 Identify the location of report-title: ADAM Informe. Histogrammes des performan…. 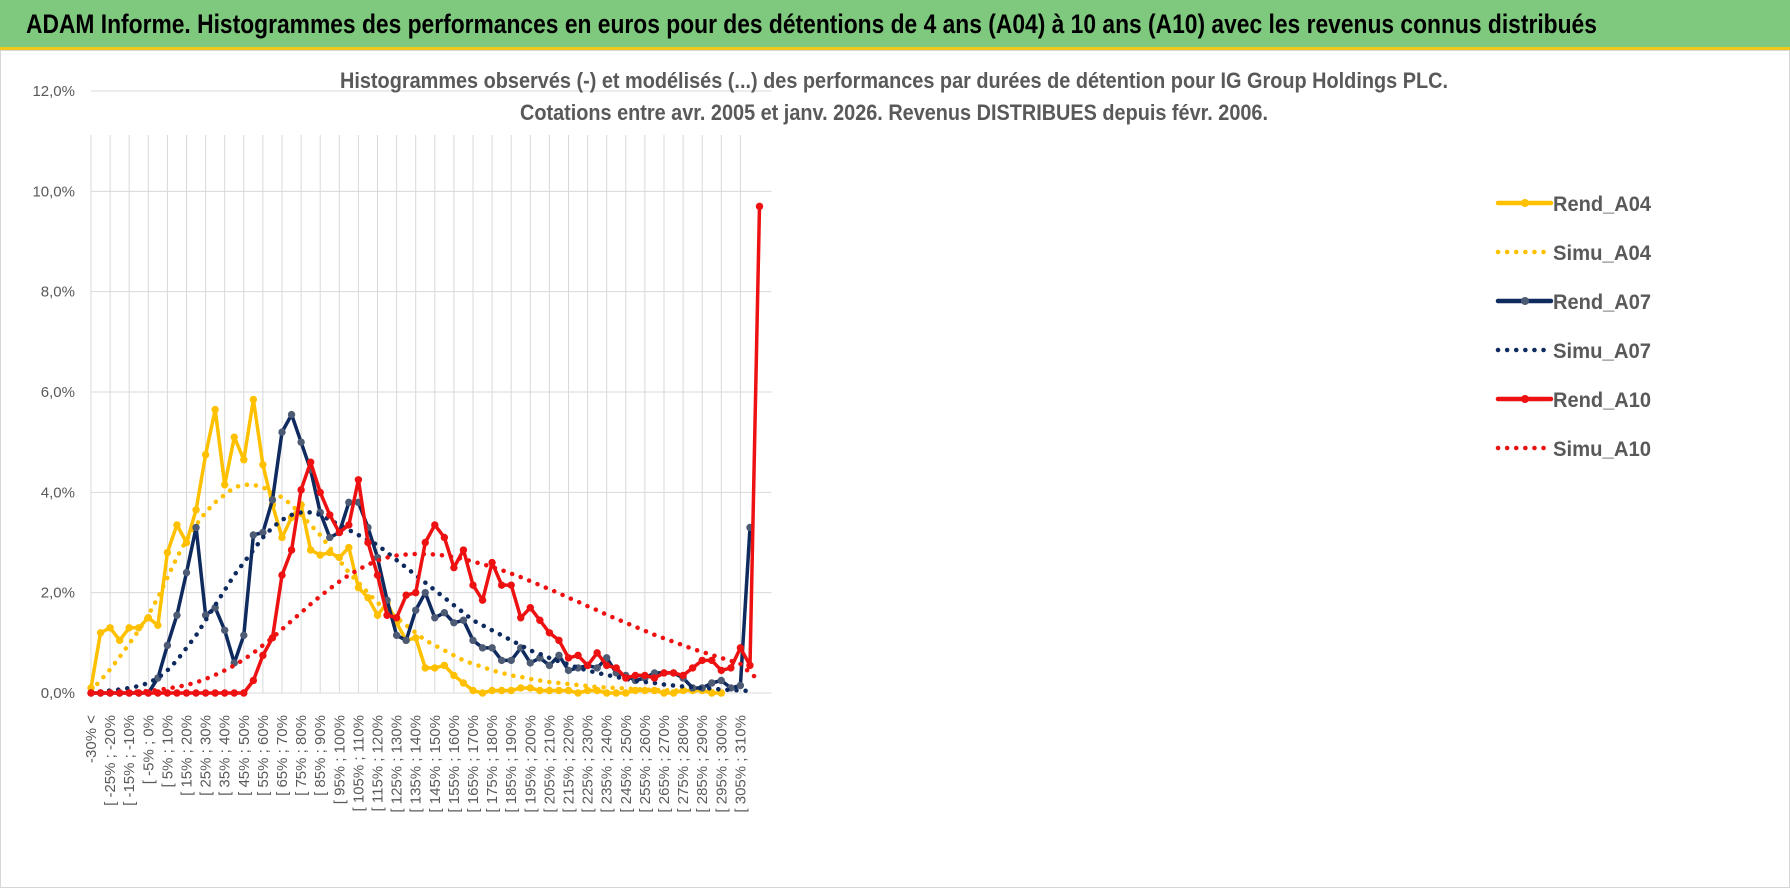
(811, 24).